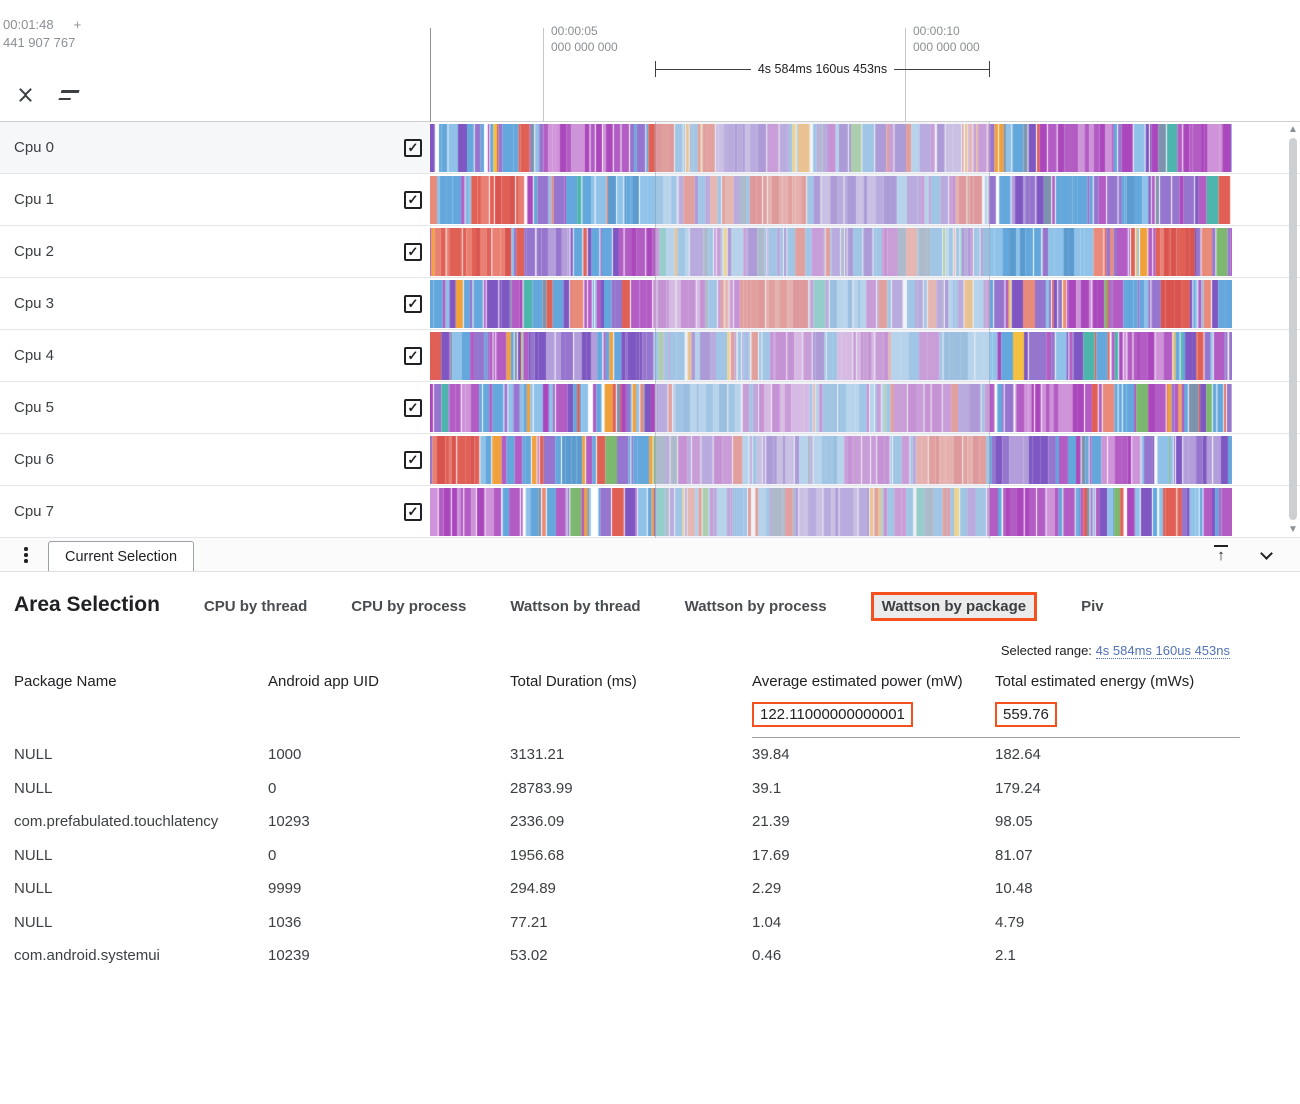 This screenshot has width=1300, height=1104. What do you see at coordinates (650, 555) in the screenshot?
I see `details-panel-tabbar: Current Selection ↑` at bounding box center [650, 555].